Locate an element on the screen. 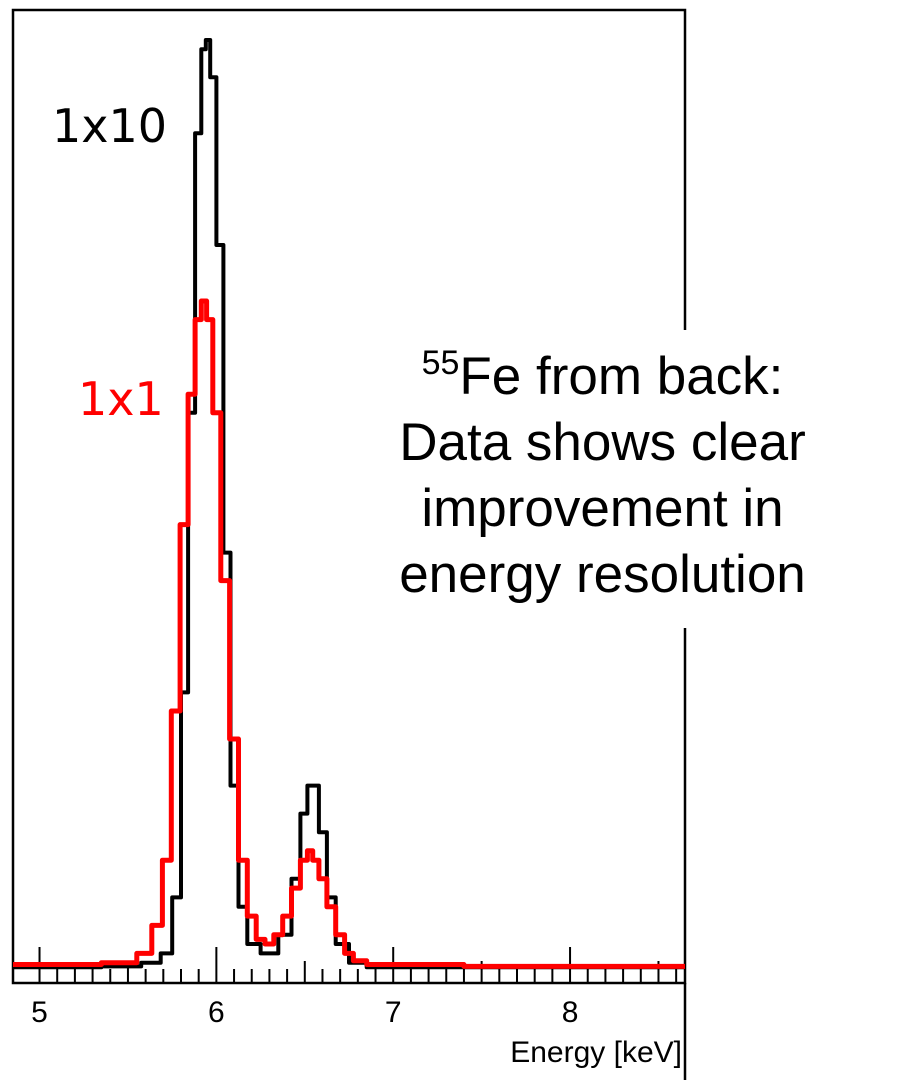  annotation-line-2: Data shows clear is located at coordinates (602, 442).